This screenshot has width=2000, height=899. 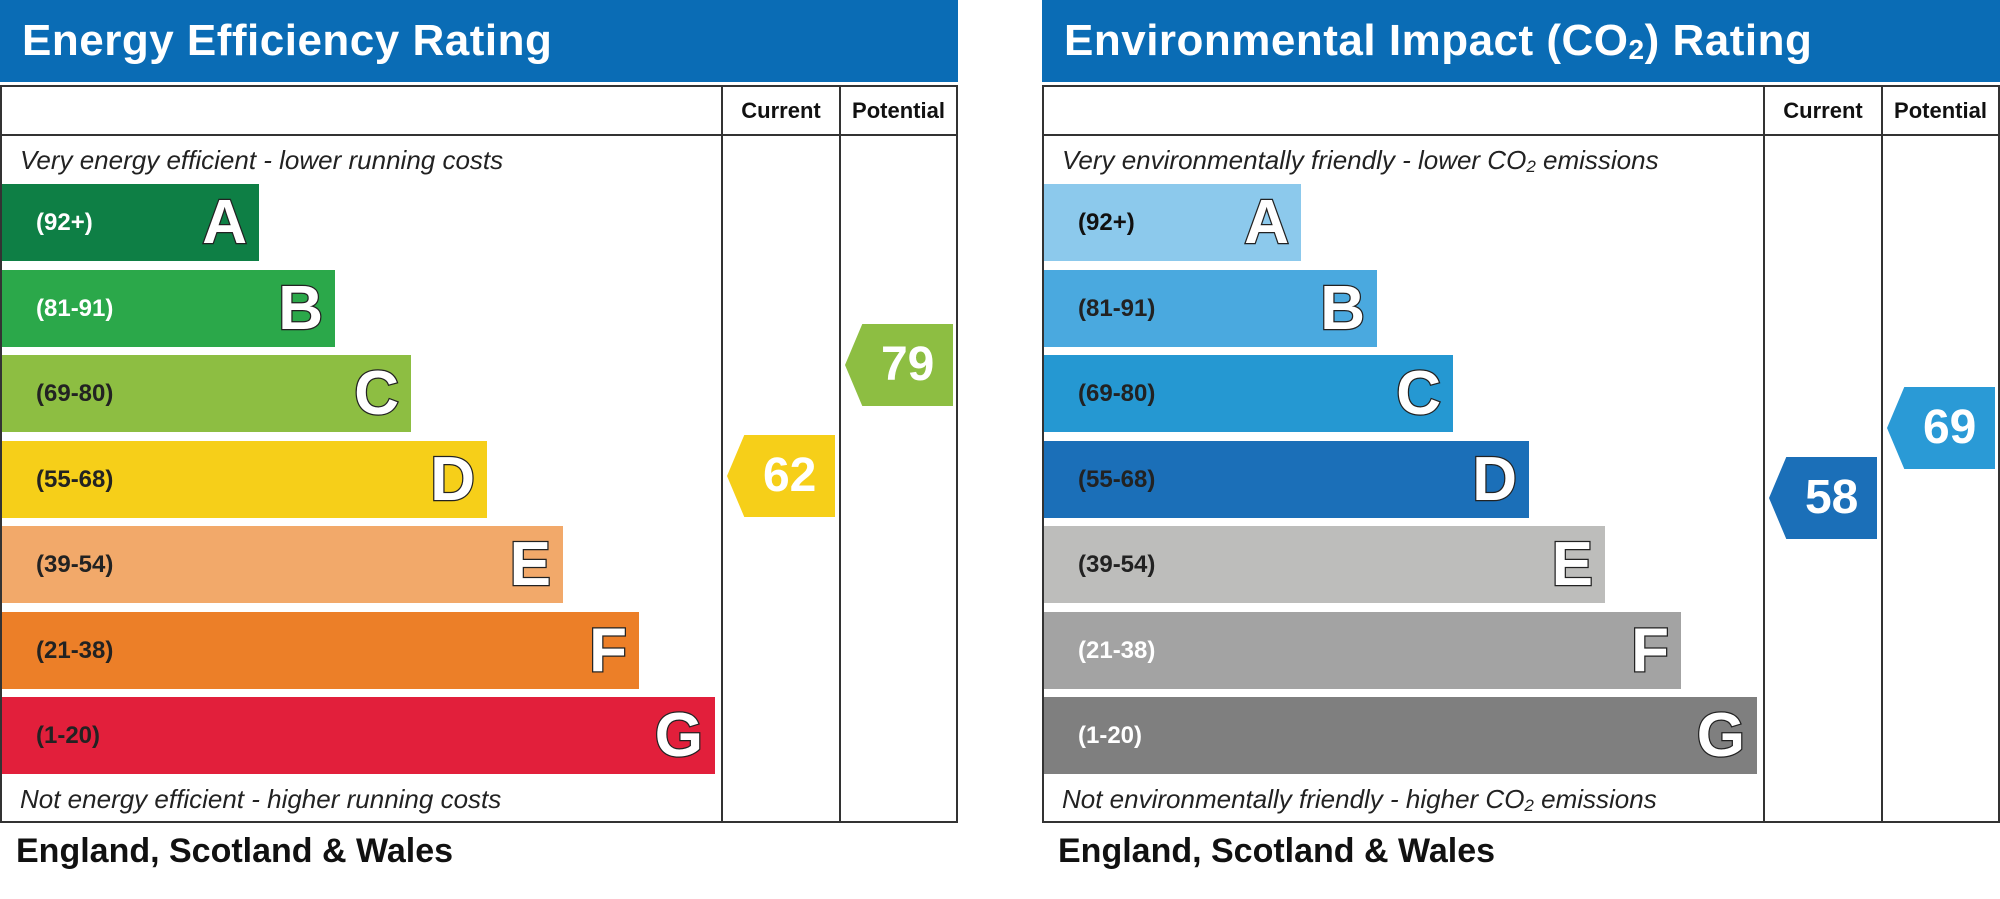 What do you see at coordinates (907, 364) in the screenshot?
I see `potential-rating-value: 79` at bounding box center [907, 364].